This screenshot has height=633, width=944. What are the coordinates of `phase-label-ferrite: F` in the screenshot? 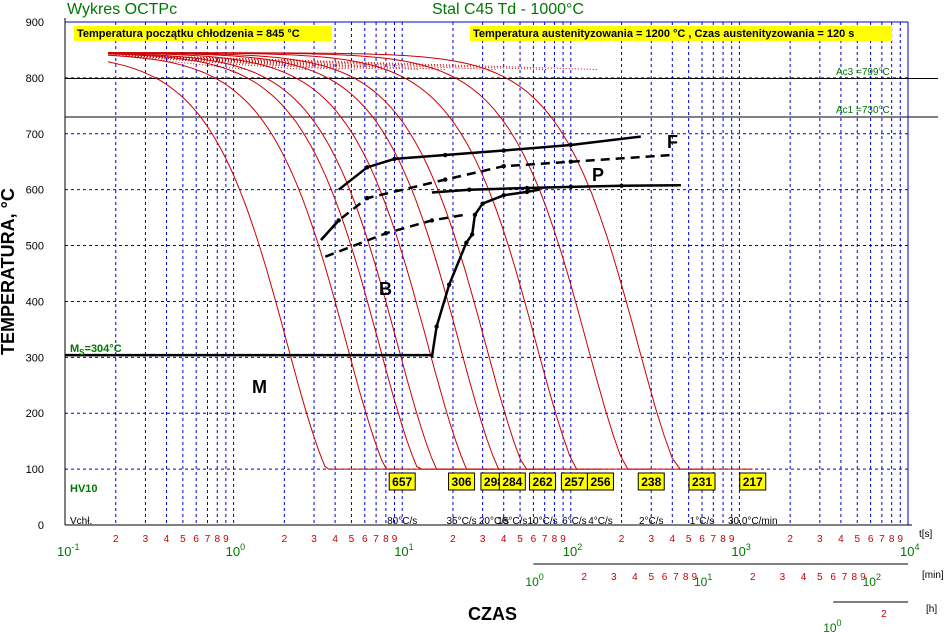 It's located at (672, 142).